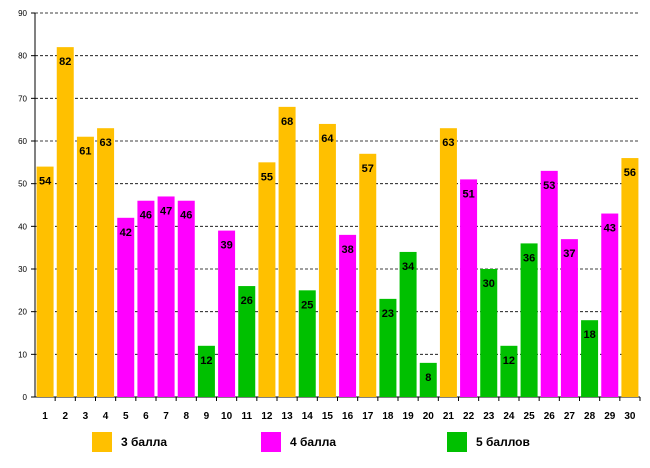  Describe the element at coordinates (347, 250) in the screenshot. I see `data-label: 38` at that location.